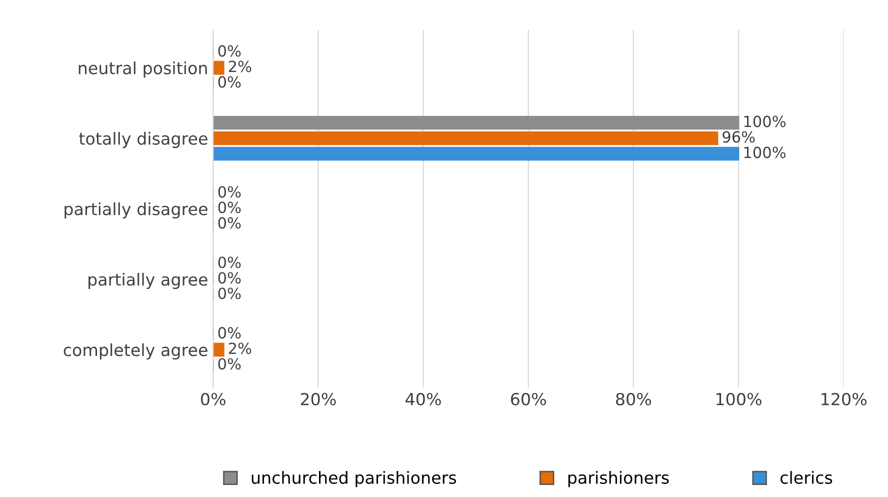 The width and height of the screenshot is (888, 497). What do you see at coordinates (136, 351) in the screenshot?
I see `y-tick-label: completely agree` at bounding box center [136, 351].